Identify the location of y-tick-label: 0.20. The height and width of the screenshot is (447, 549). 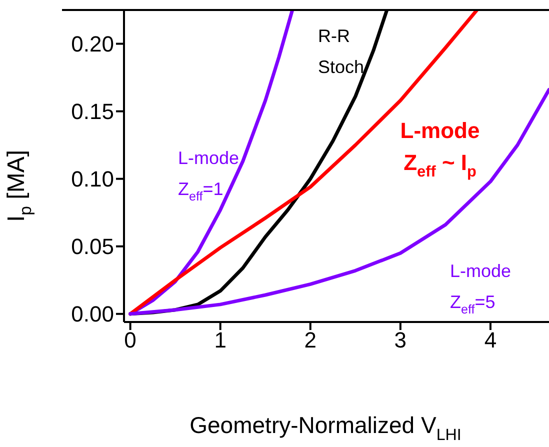
(92, 44).